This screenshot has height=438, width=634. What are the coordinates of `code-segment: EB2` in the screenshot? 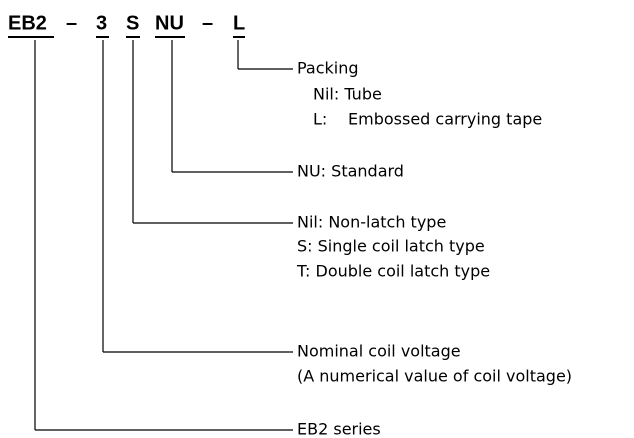 It's located at (27, 23).